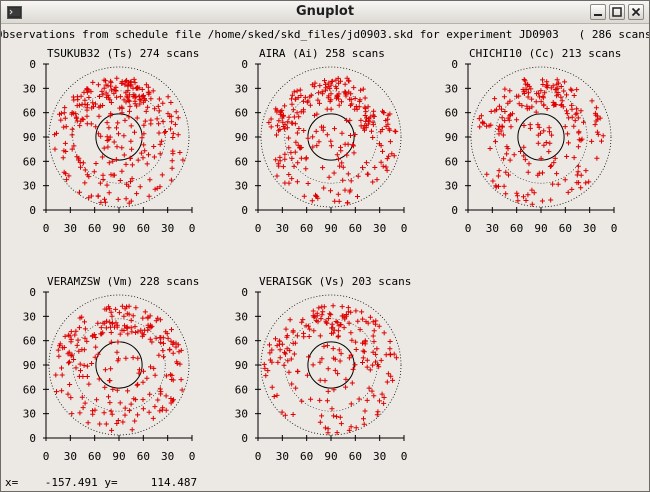 This screenshot has width=650, height=492. What do you see at coordinates (335, 281) in the screenshot?
I see `panel-label: VERAISGK (Vs) 203 scans` at bounding box center [335, 281].